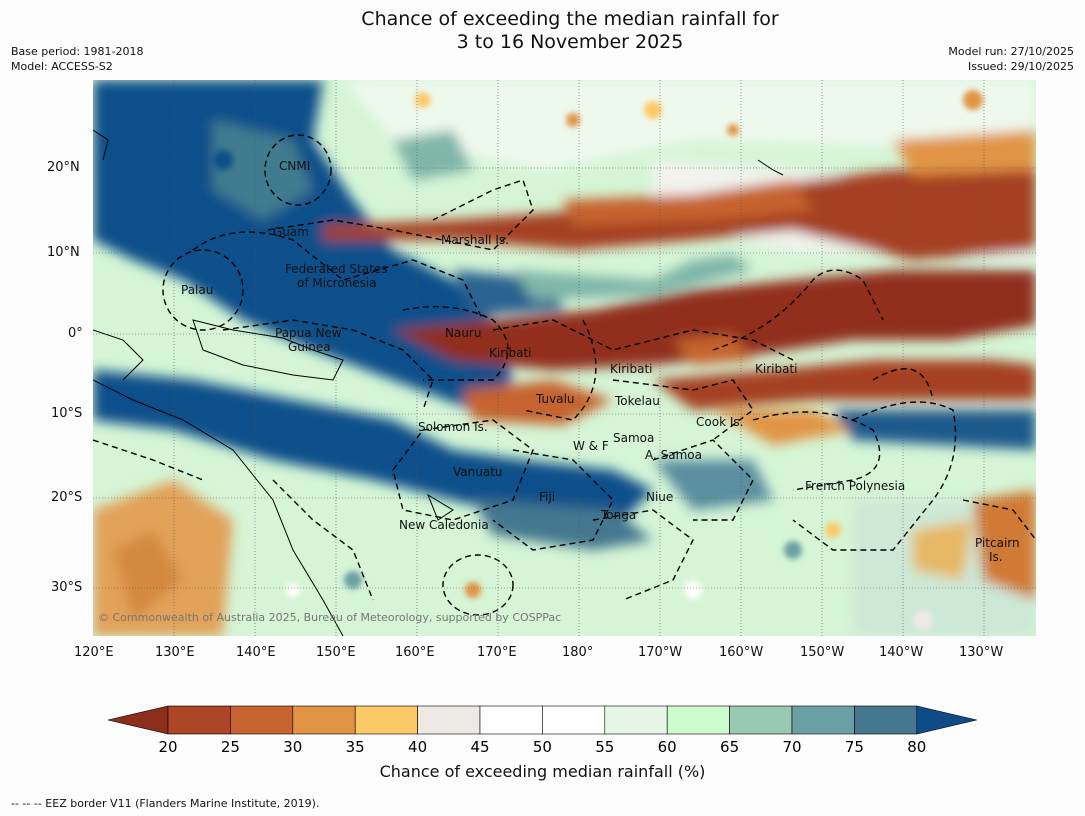 This screenshot has width=1085, height=816. I want to click on label-kiribati-w: Kiribati, so click(510, 353).